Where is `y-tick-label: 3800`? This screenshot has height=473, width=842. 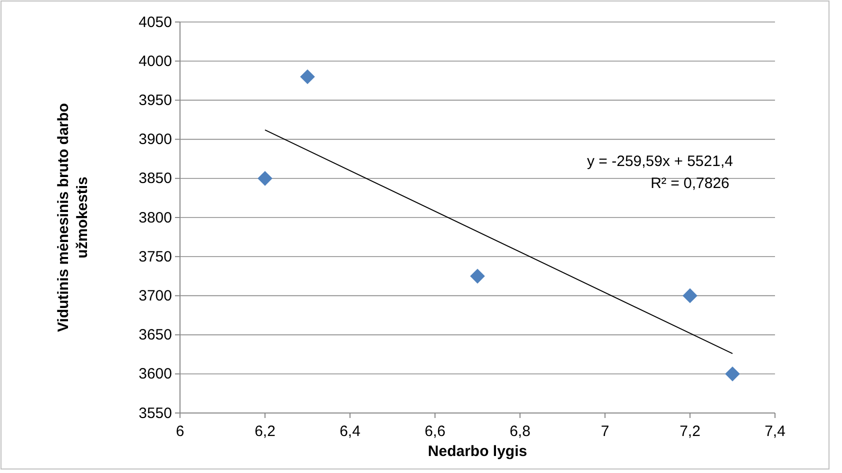 y-tick-label: 3800 is located at coordinates (155, 217).